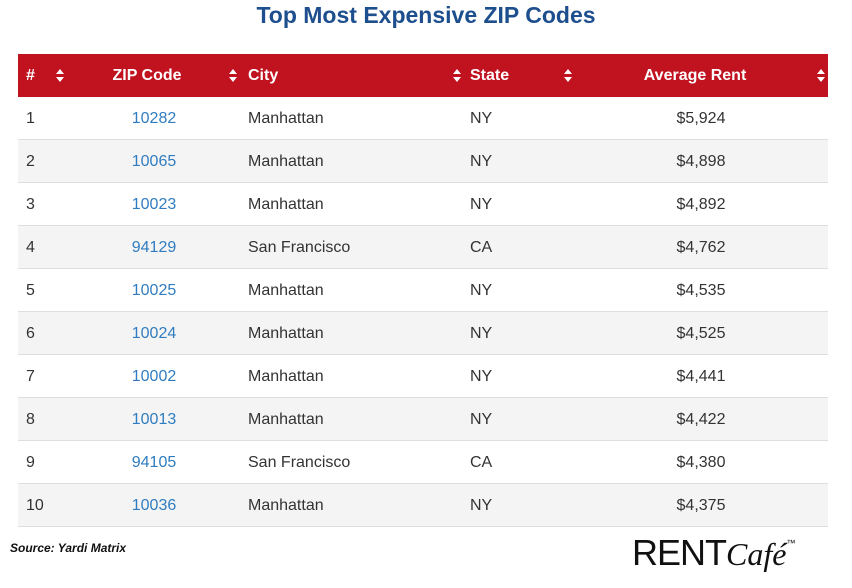  I want to click on logo: RENTCafé™, so click(713, 553).